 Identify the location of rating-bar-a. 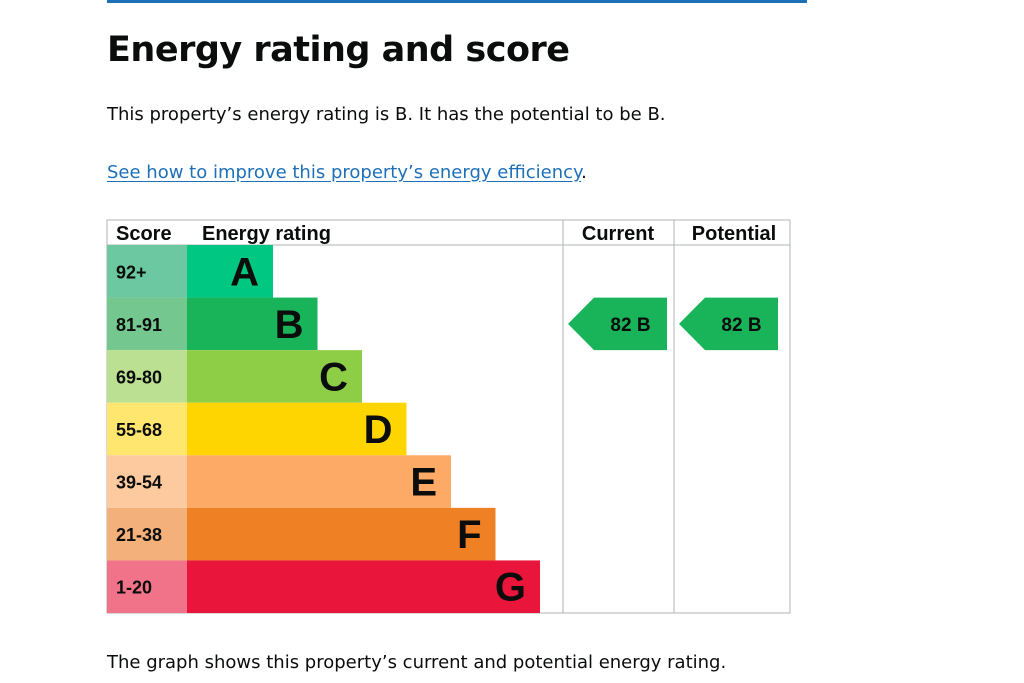
(230, 271).